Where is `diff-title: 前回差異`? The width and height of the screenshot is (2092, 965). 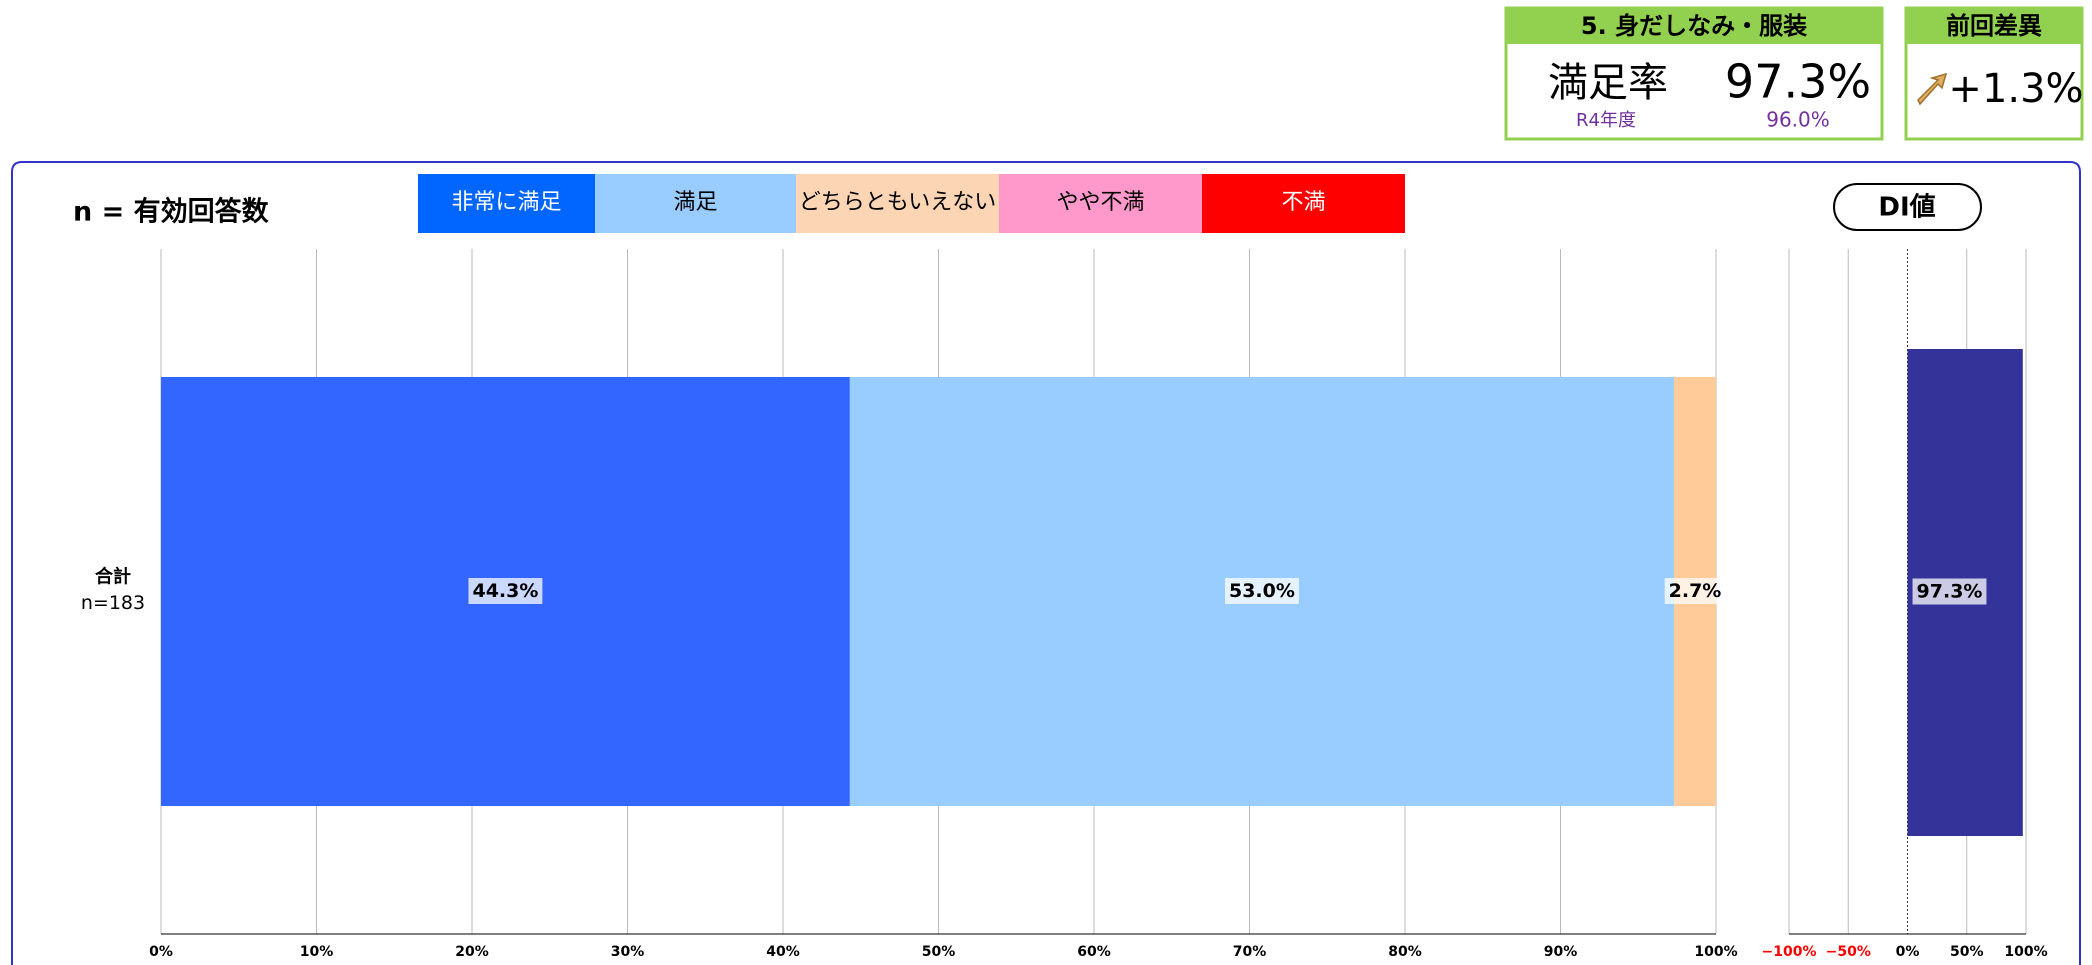
diff-title: 前回差異 is located at coordinates (1994, 26).